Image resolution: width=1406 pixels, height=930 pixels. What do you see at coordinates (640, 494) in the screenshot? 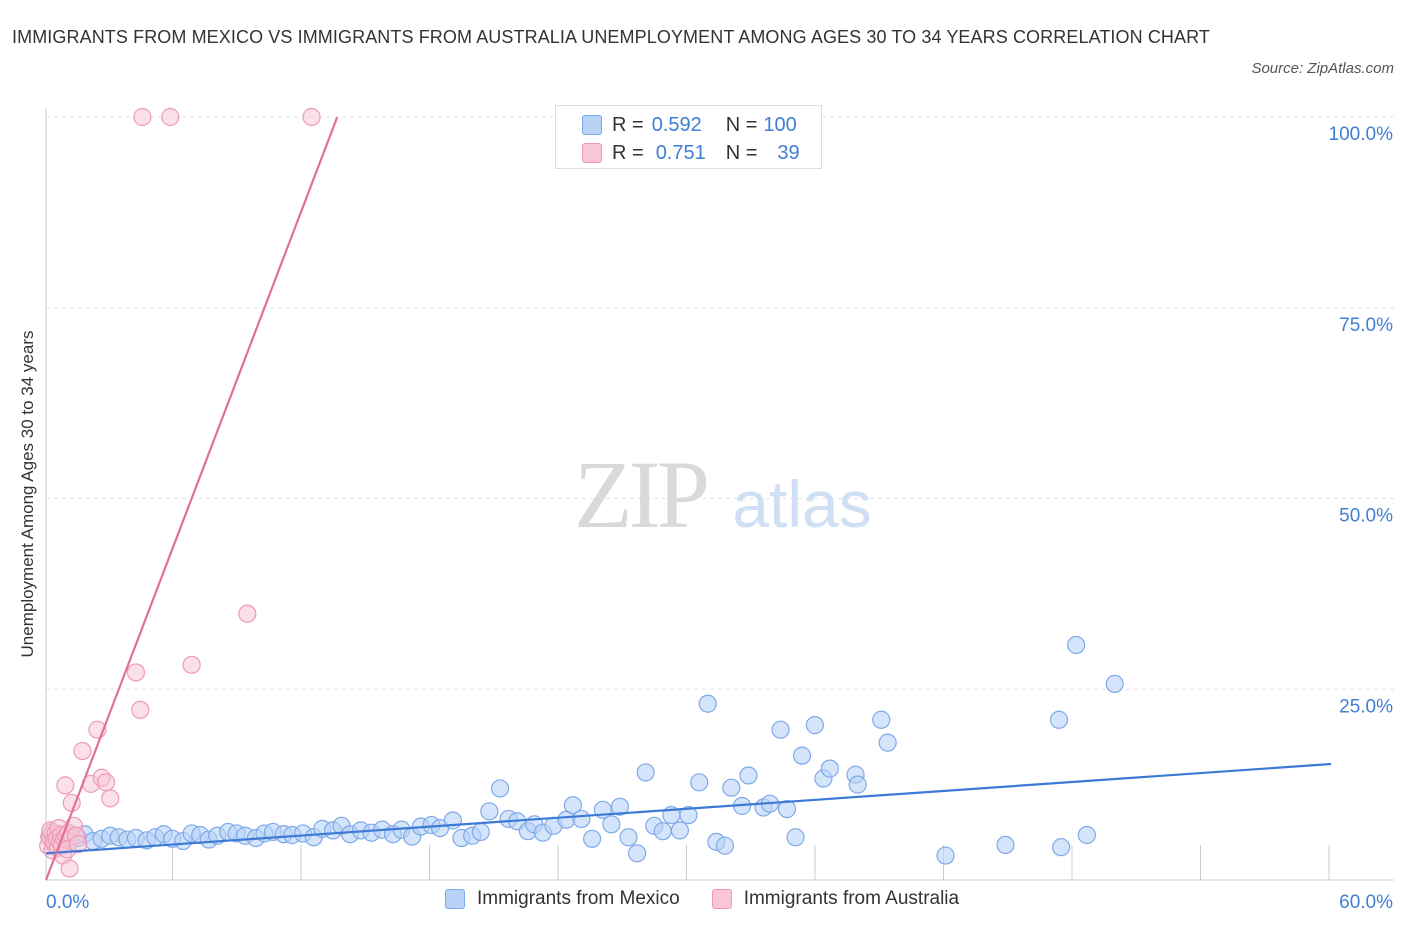
I see `watermark-zip: ZIP` at bounding box center [640, 494].